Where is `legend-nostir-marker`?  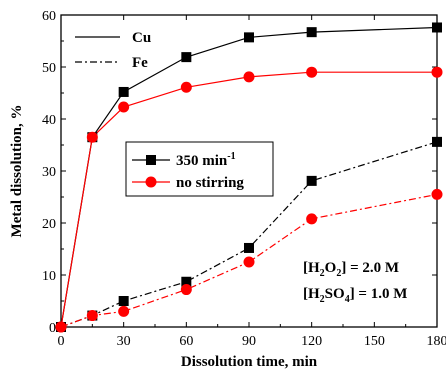
legend-nostir-marker is located at coordinates (151, 182).